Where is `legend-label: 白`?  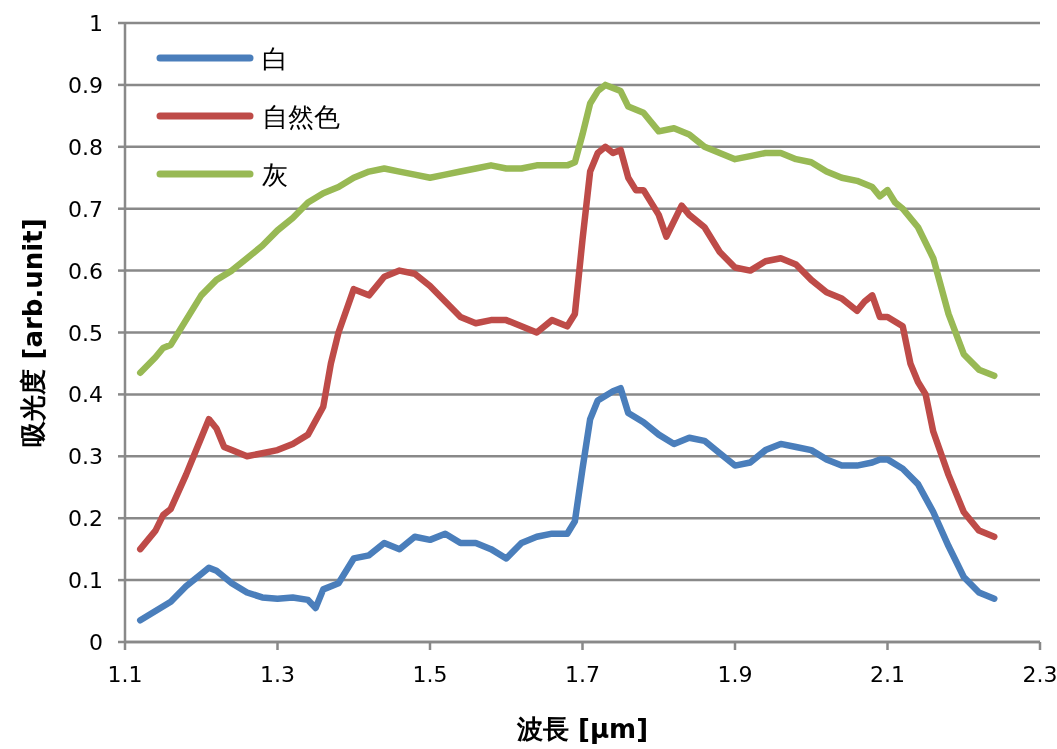
legend-label: 白 is located at coordinates (275, 59).